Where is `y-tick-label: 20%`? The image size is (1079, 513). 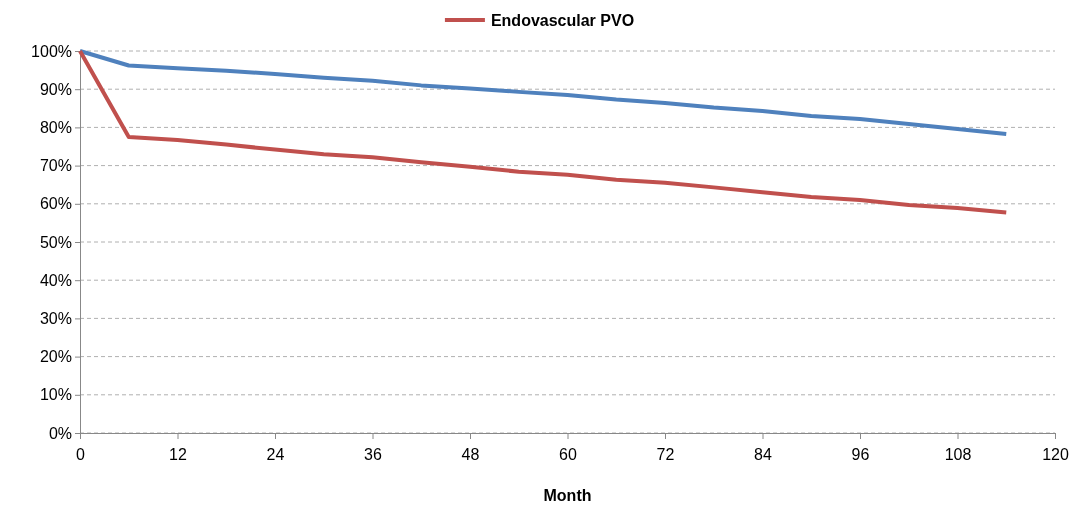
y-tick-label: 20% is located at coordinates (55, 357).